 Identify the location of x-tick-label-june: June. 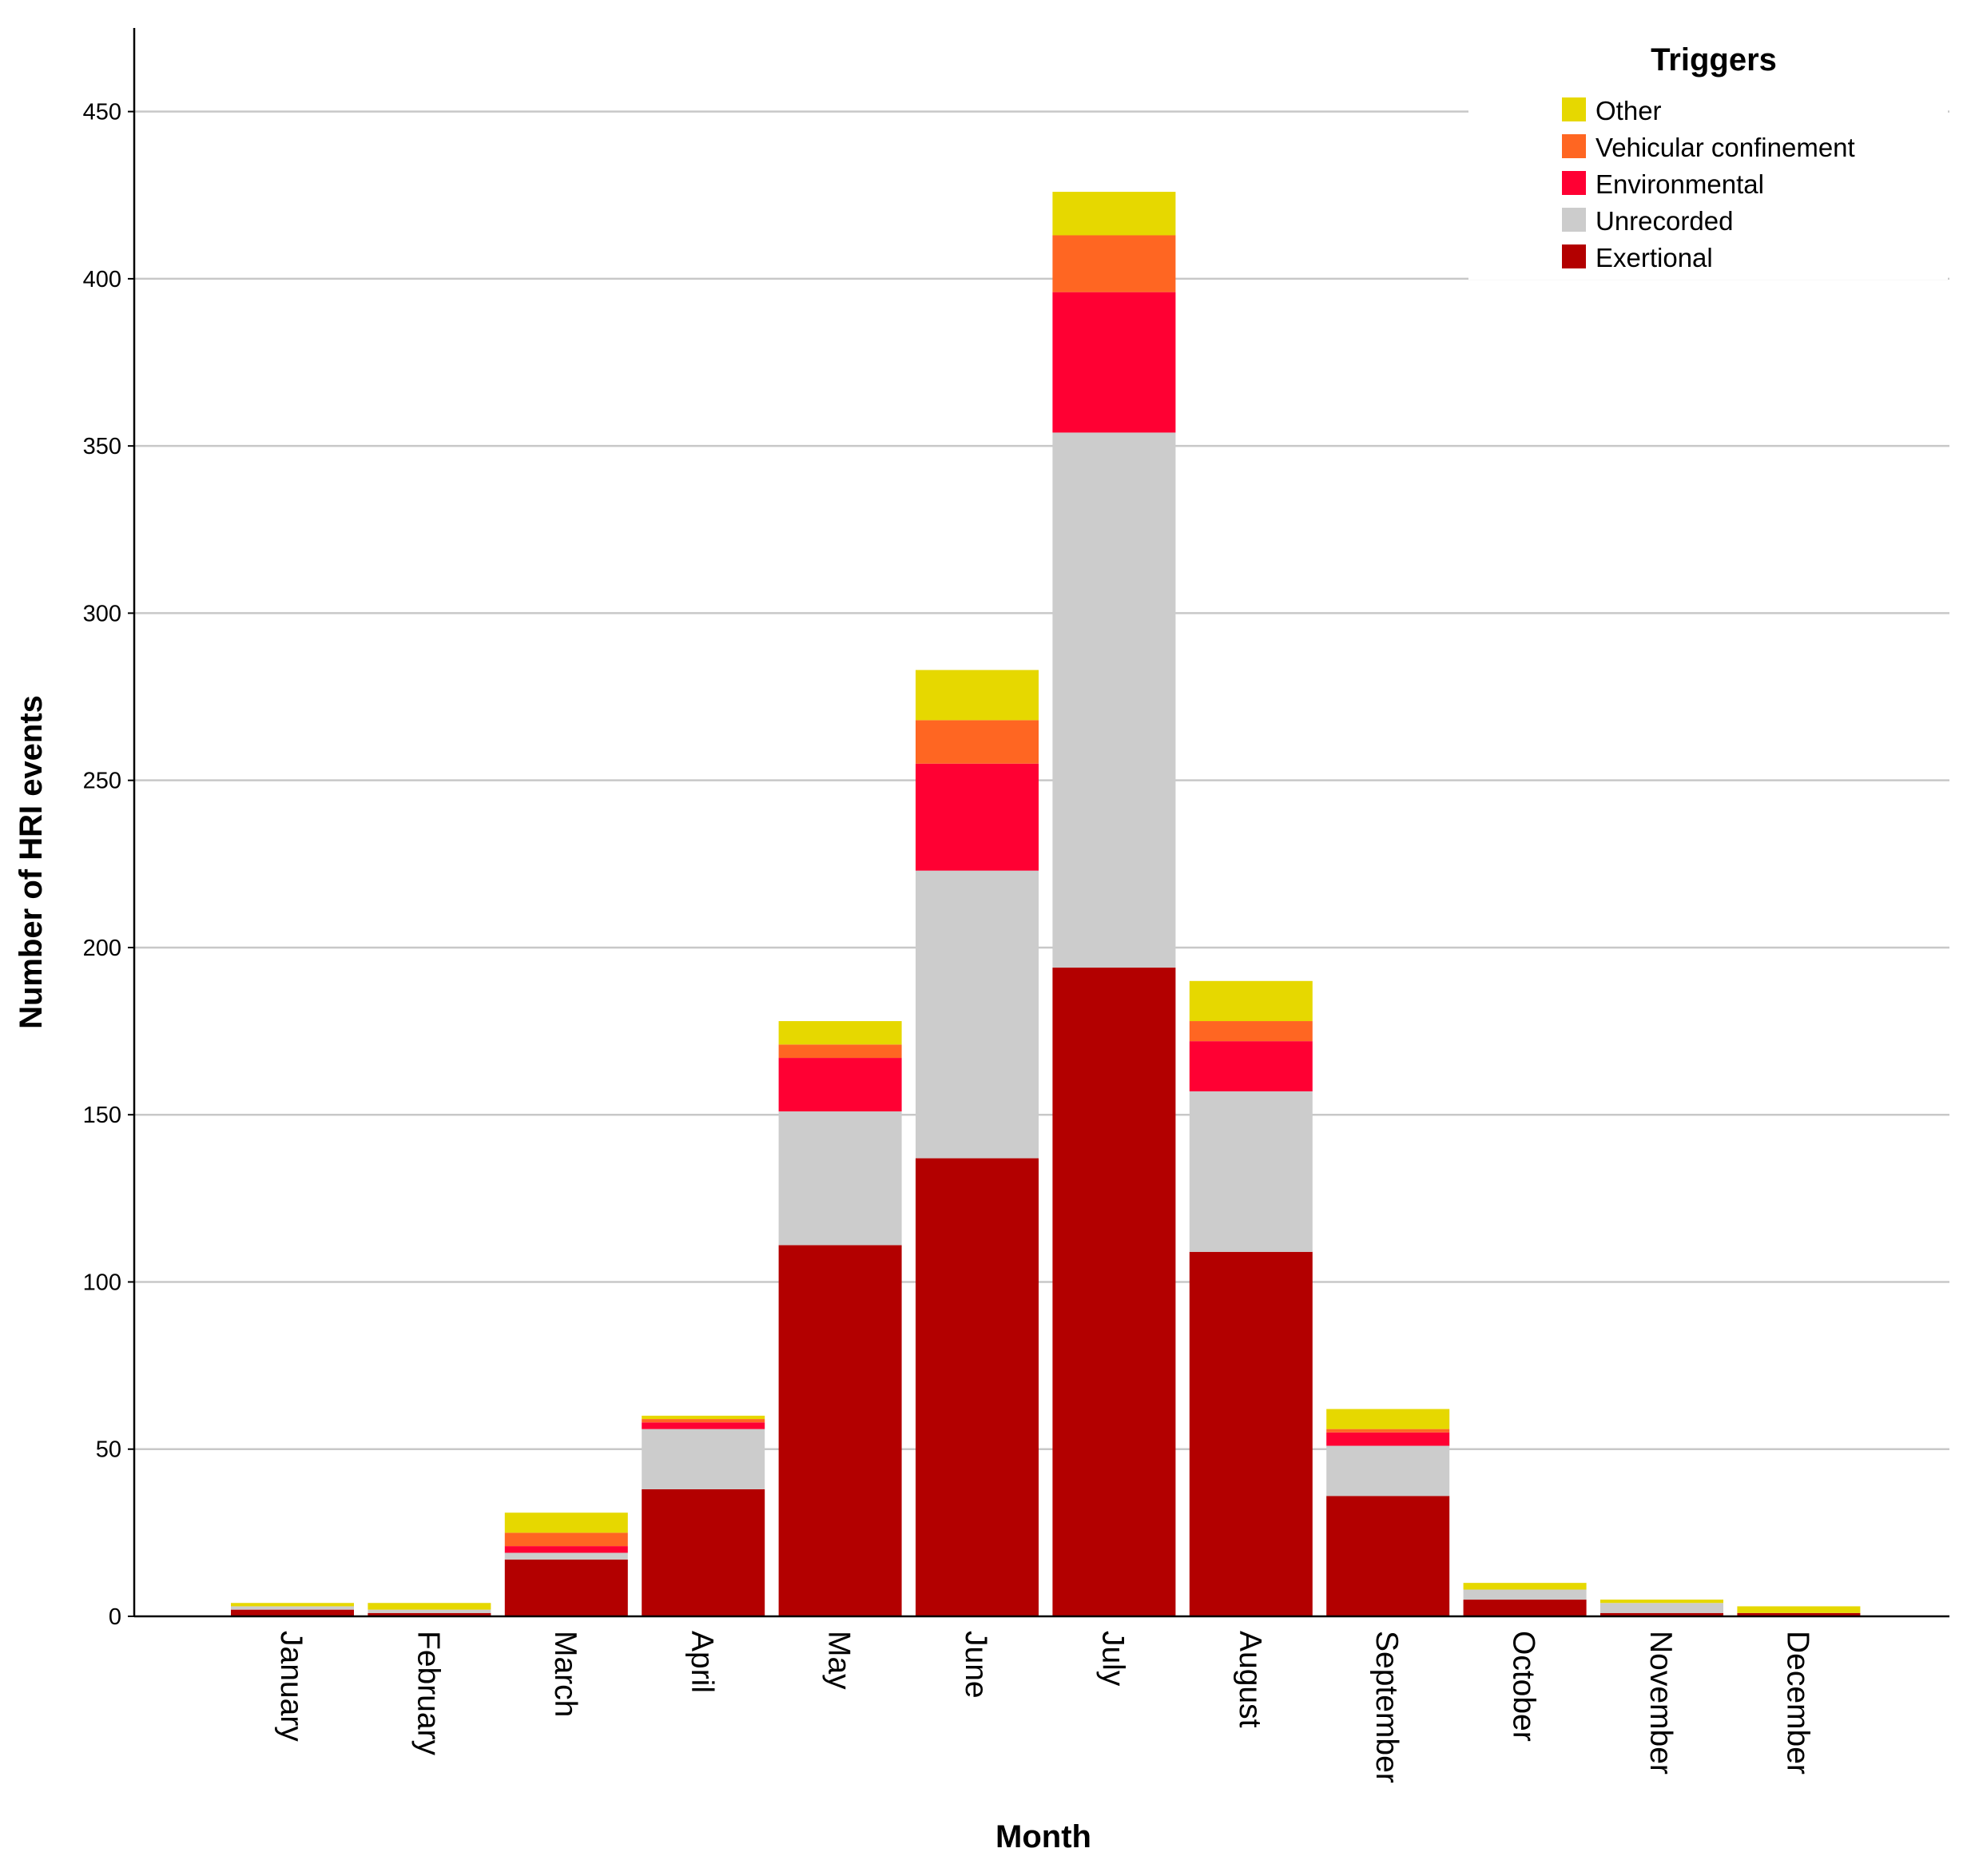
(976, 1665).